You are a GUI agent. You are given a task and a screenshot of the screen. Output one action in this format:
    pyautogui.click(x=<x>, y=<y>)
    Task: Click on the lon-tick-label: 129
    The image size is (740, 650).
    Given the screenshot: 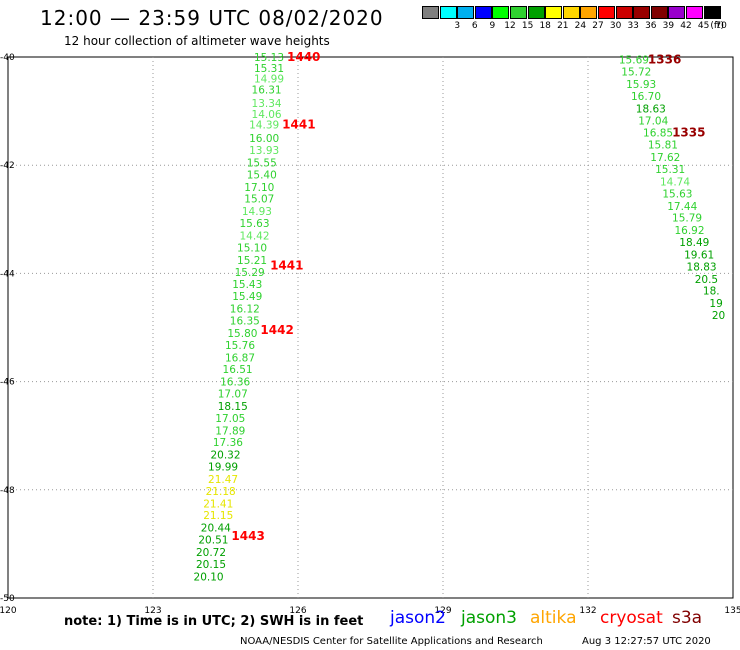 What is the action you would take?
    pyautogui.click(x=442, y=611)
    